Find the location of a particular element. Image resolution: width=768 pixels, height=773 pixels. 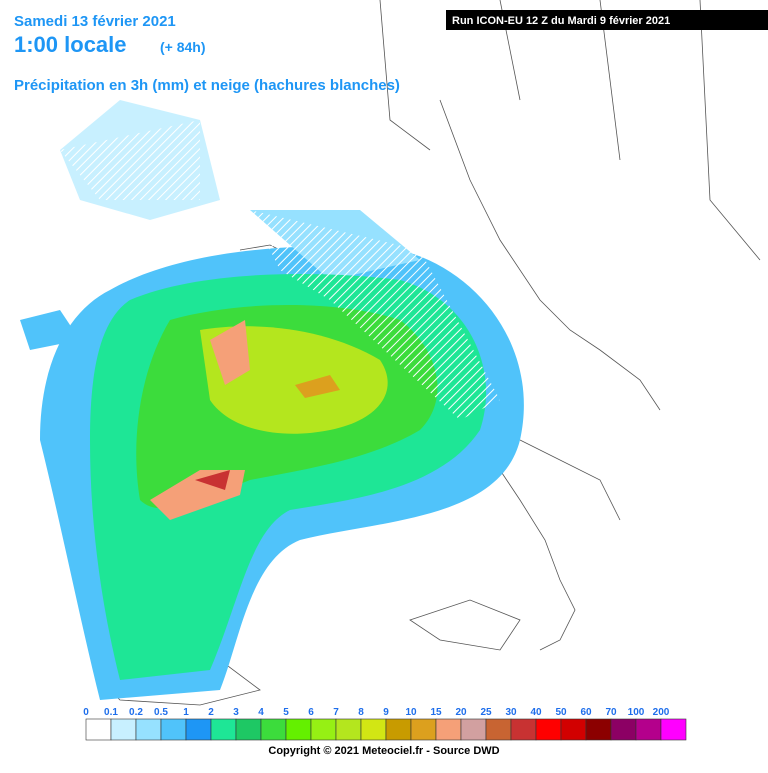

legend-label: 7 is located at coordinates (336, 712).